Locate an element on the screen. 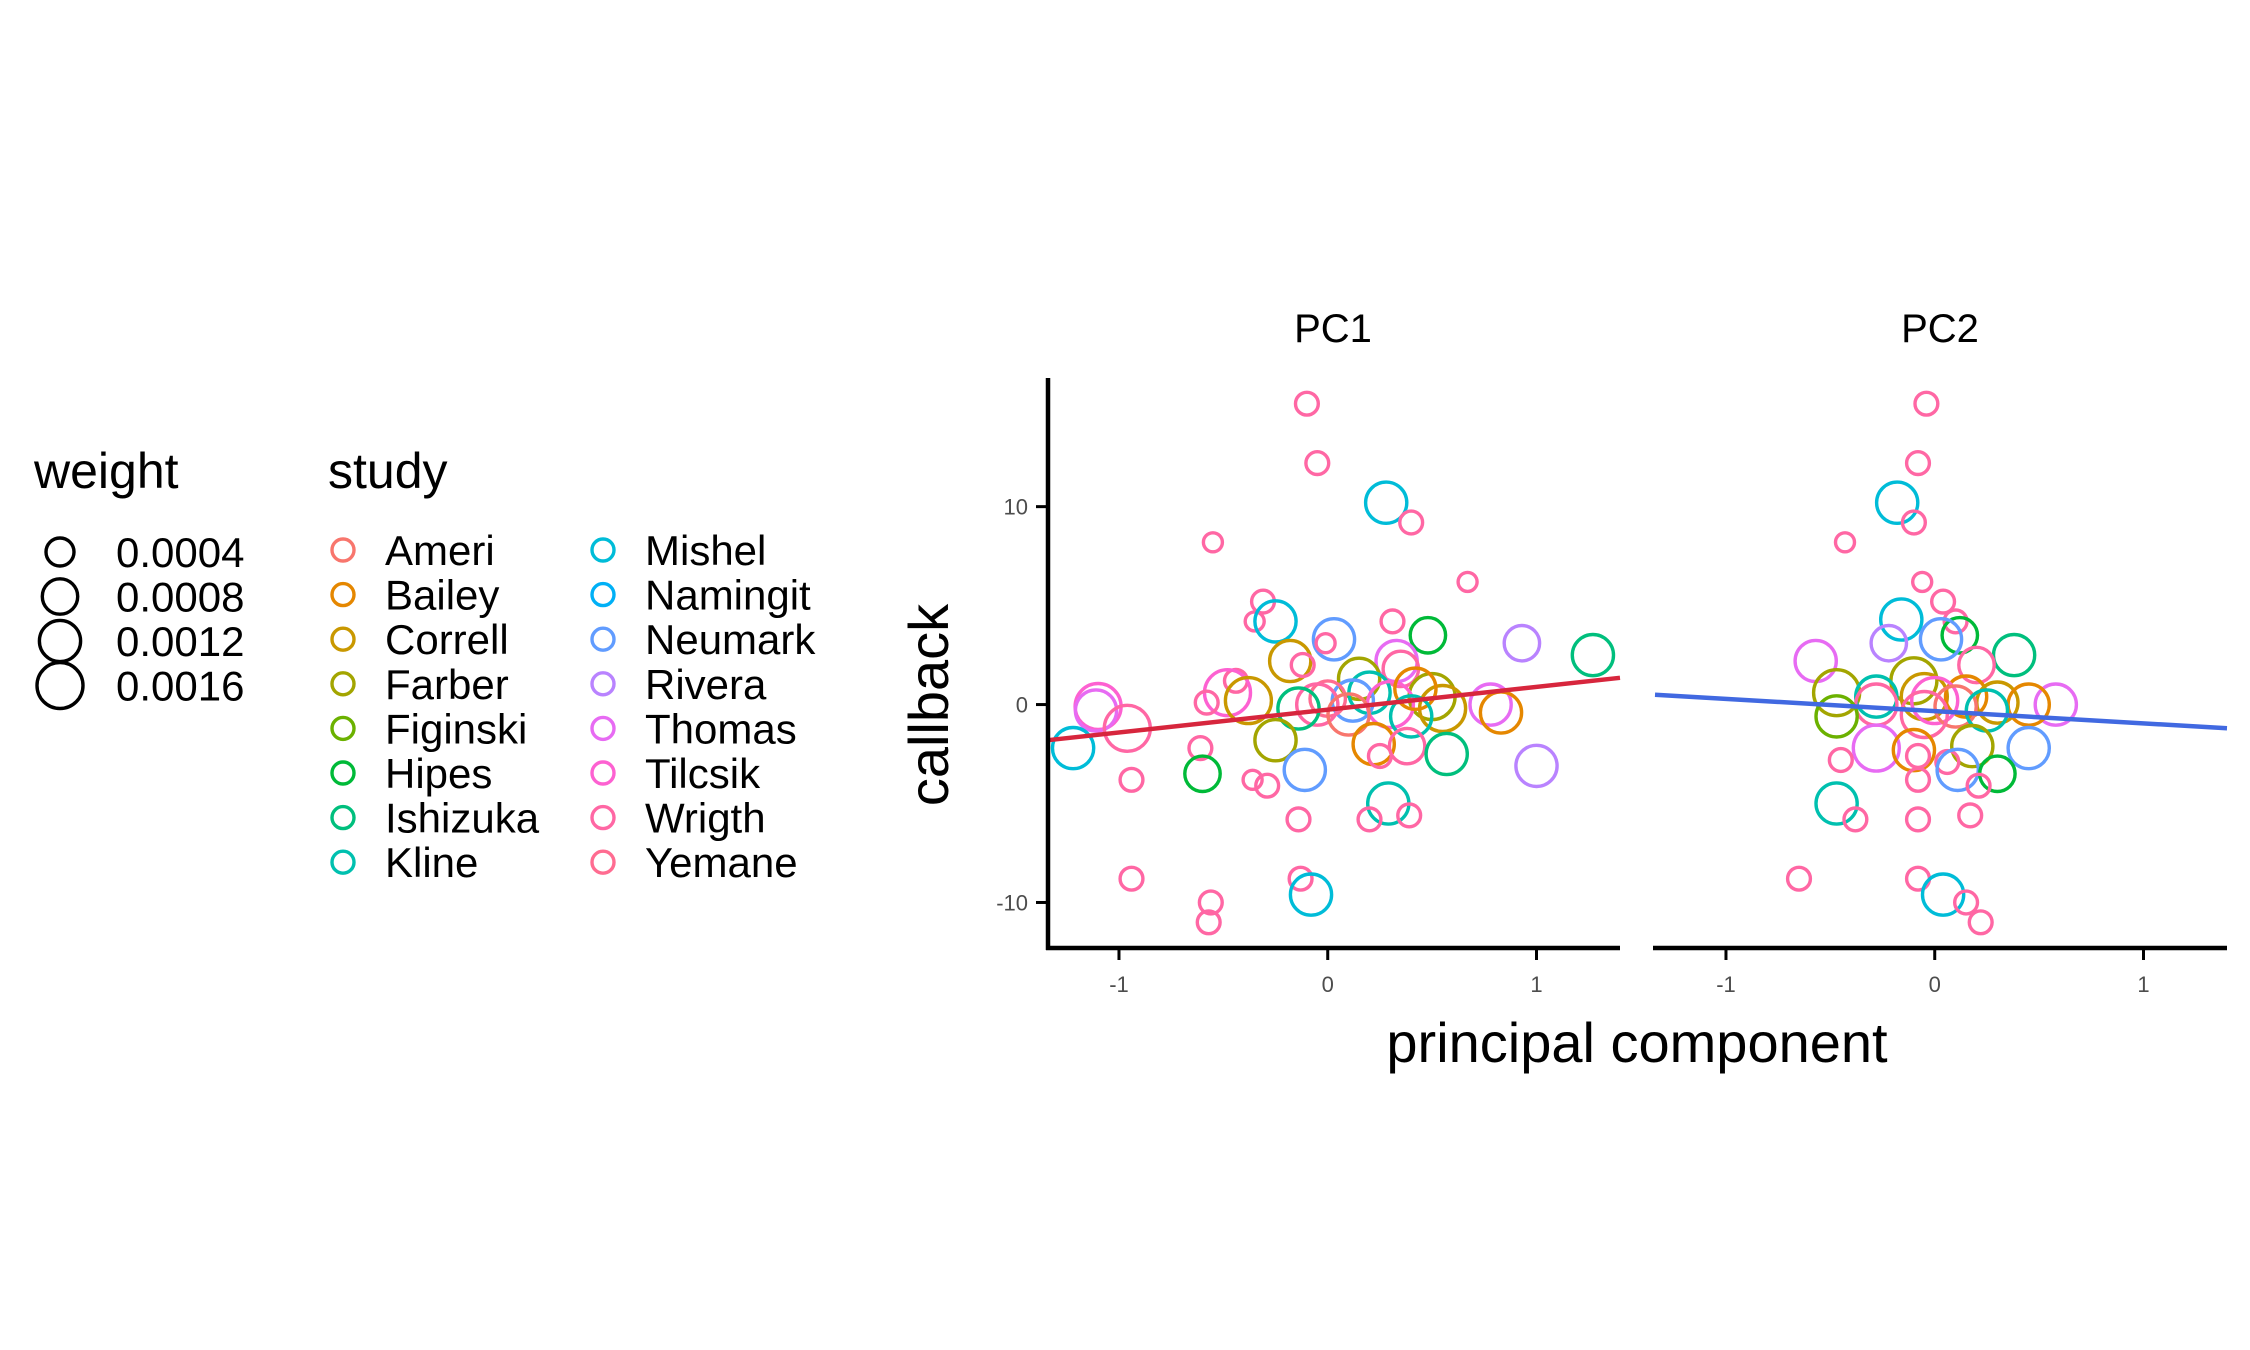  x-axis-title: principal component is located at coordinates (1637, 1042).